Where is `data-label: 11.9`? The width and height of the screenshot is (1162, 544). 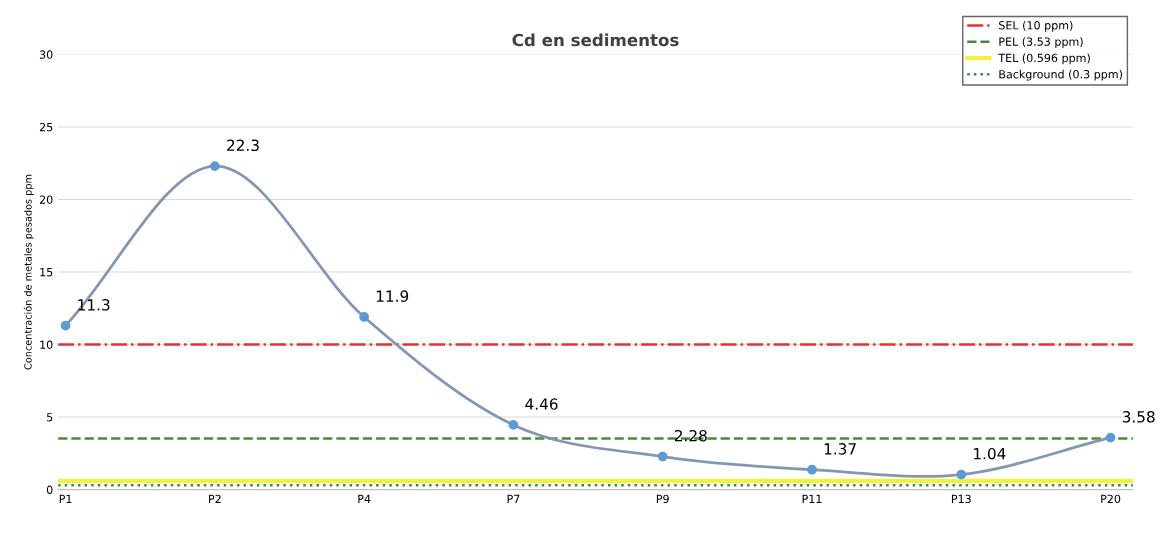 data-label: 11.9 is located at coordinates (392, 296).